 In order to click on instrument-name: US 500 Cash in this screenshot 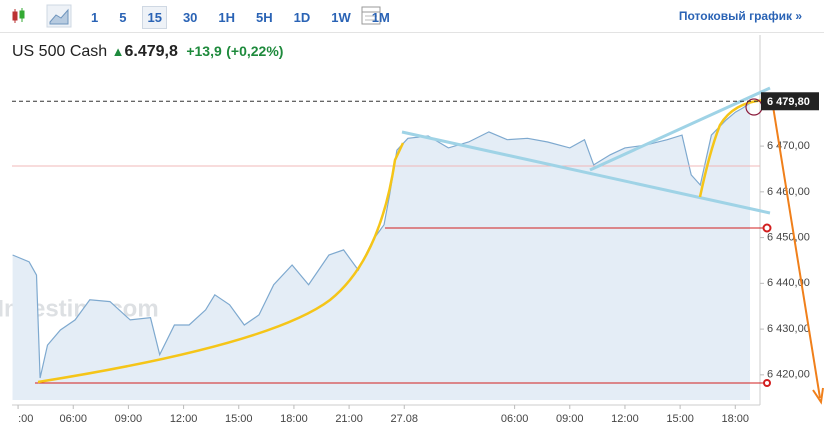, I will do `click(60, 51)`.